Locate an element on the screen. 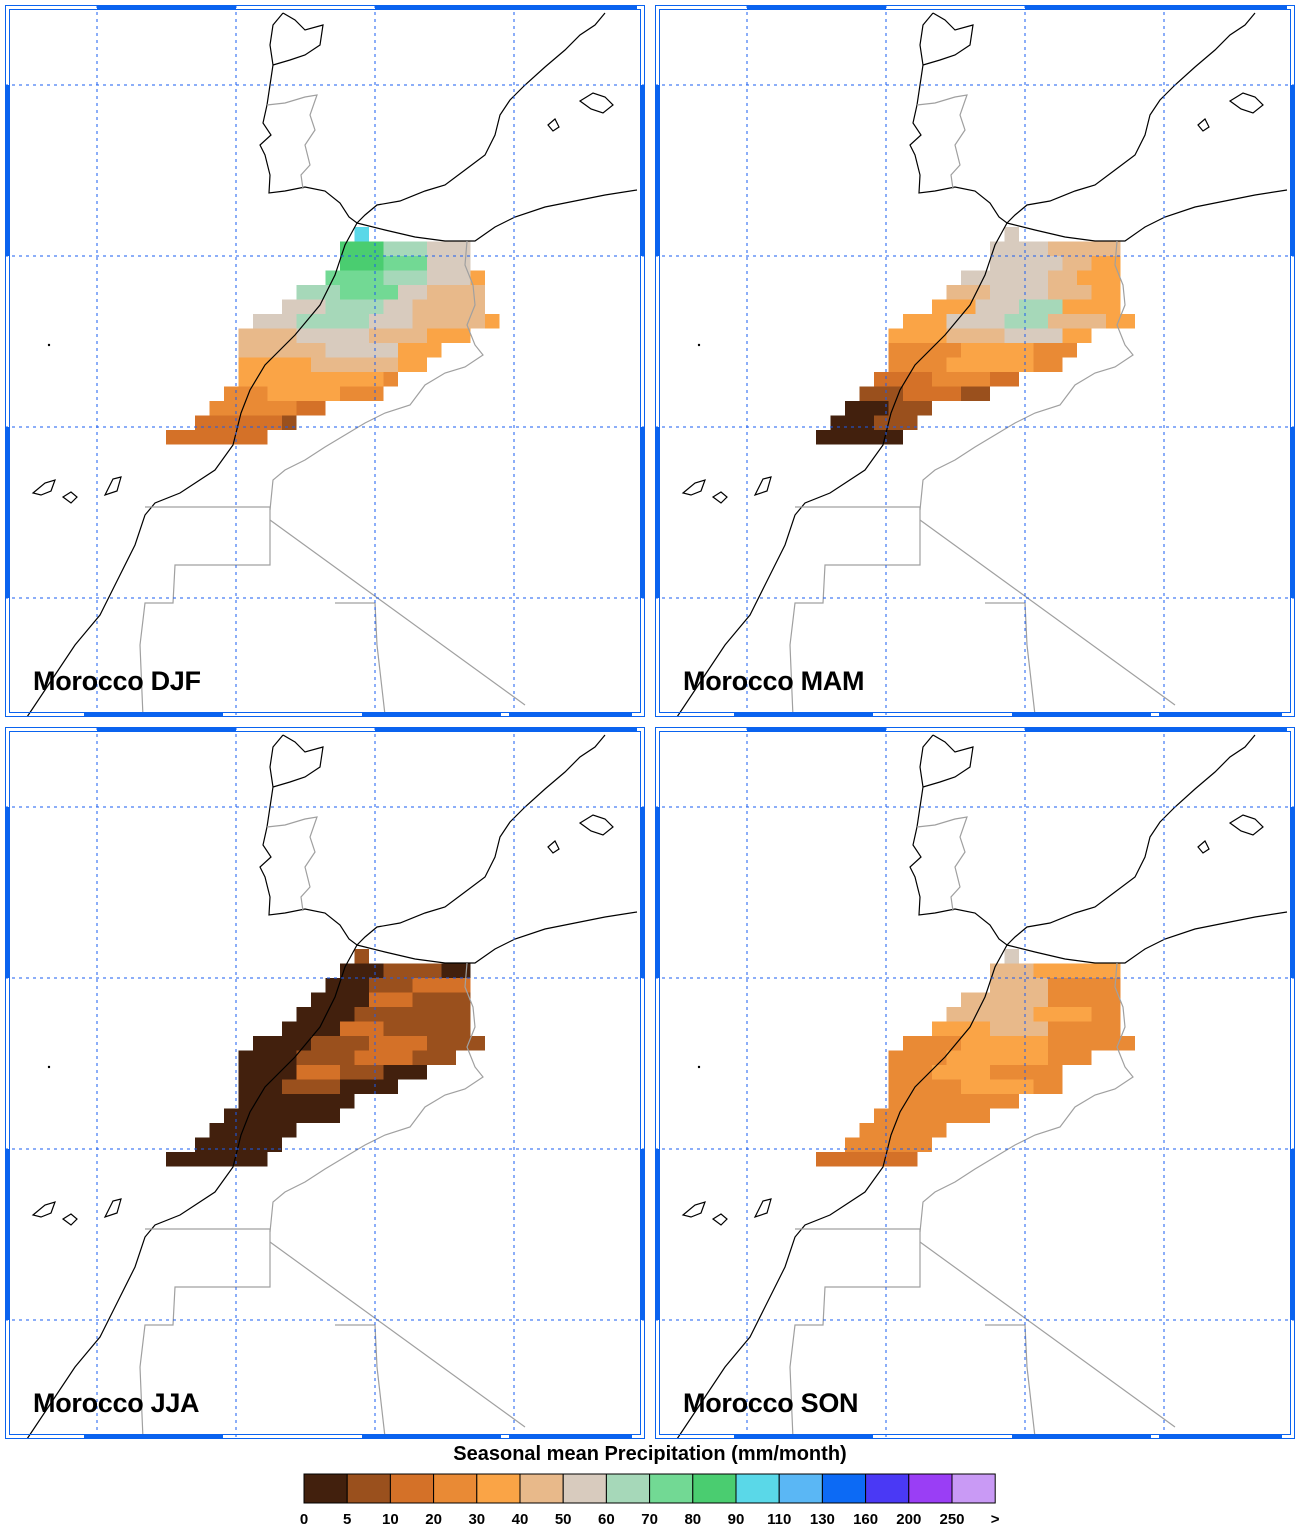  colorbar-tick-label: 10 is located at coordinates (390, 1519).